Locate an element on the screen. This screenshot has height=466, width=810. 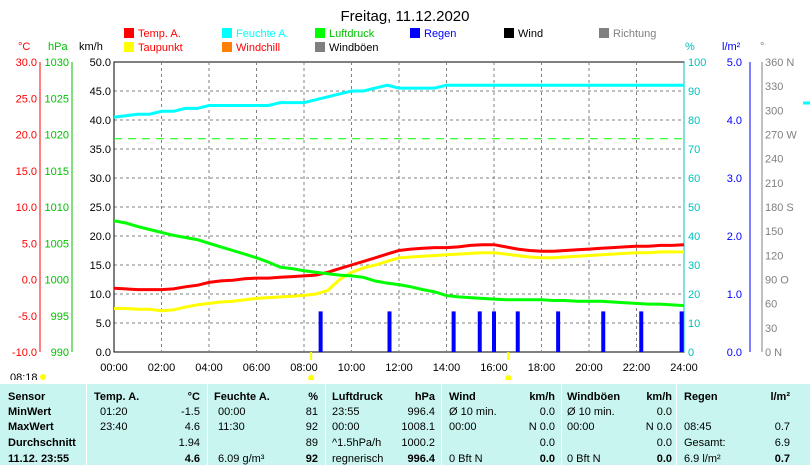
pressure-tick: 1010 is located at coordinates (57, 208).